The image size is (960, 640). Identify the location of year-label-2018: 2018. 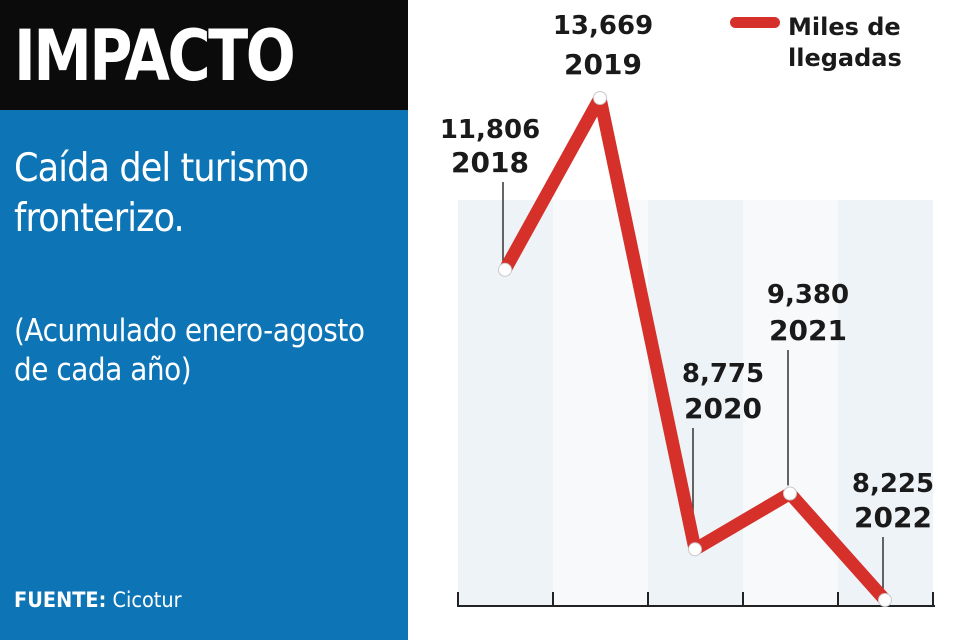
(490, 162).